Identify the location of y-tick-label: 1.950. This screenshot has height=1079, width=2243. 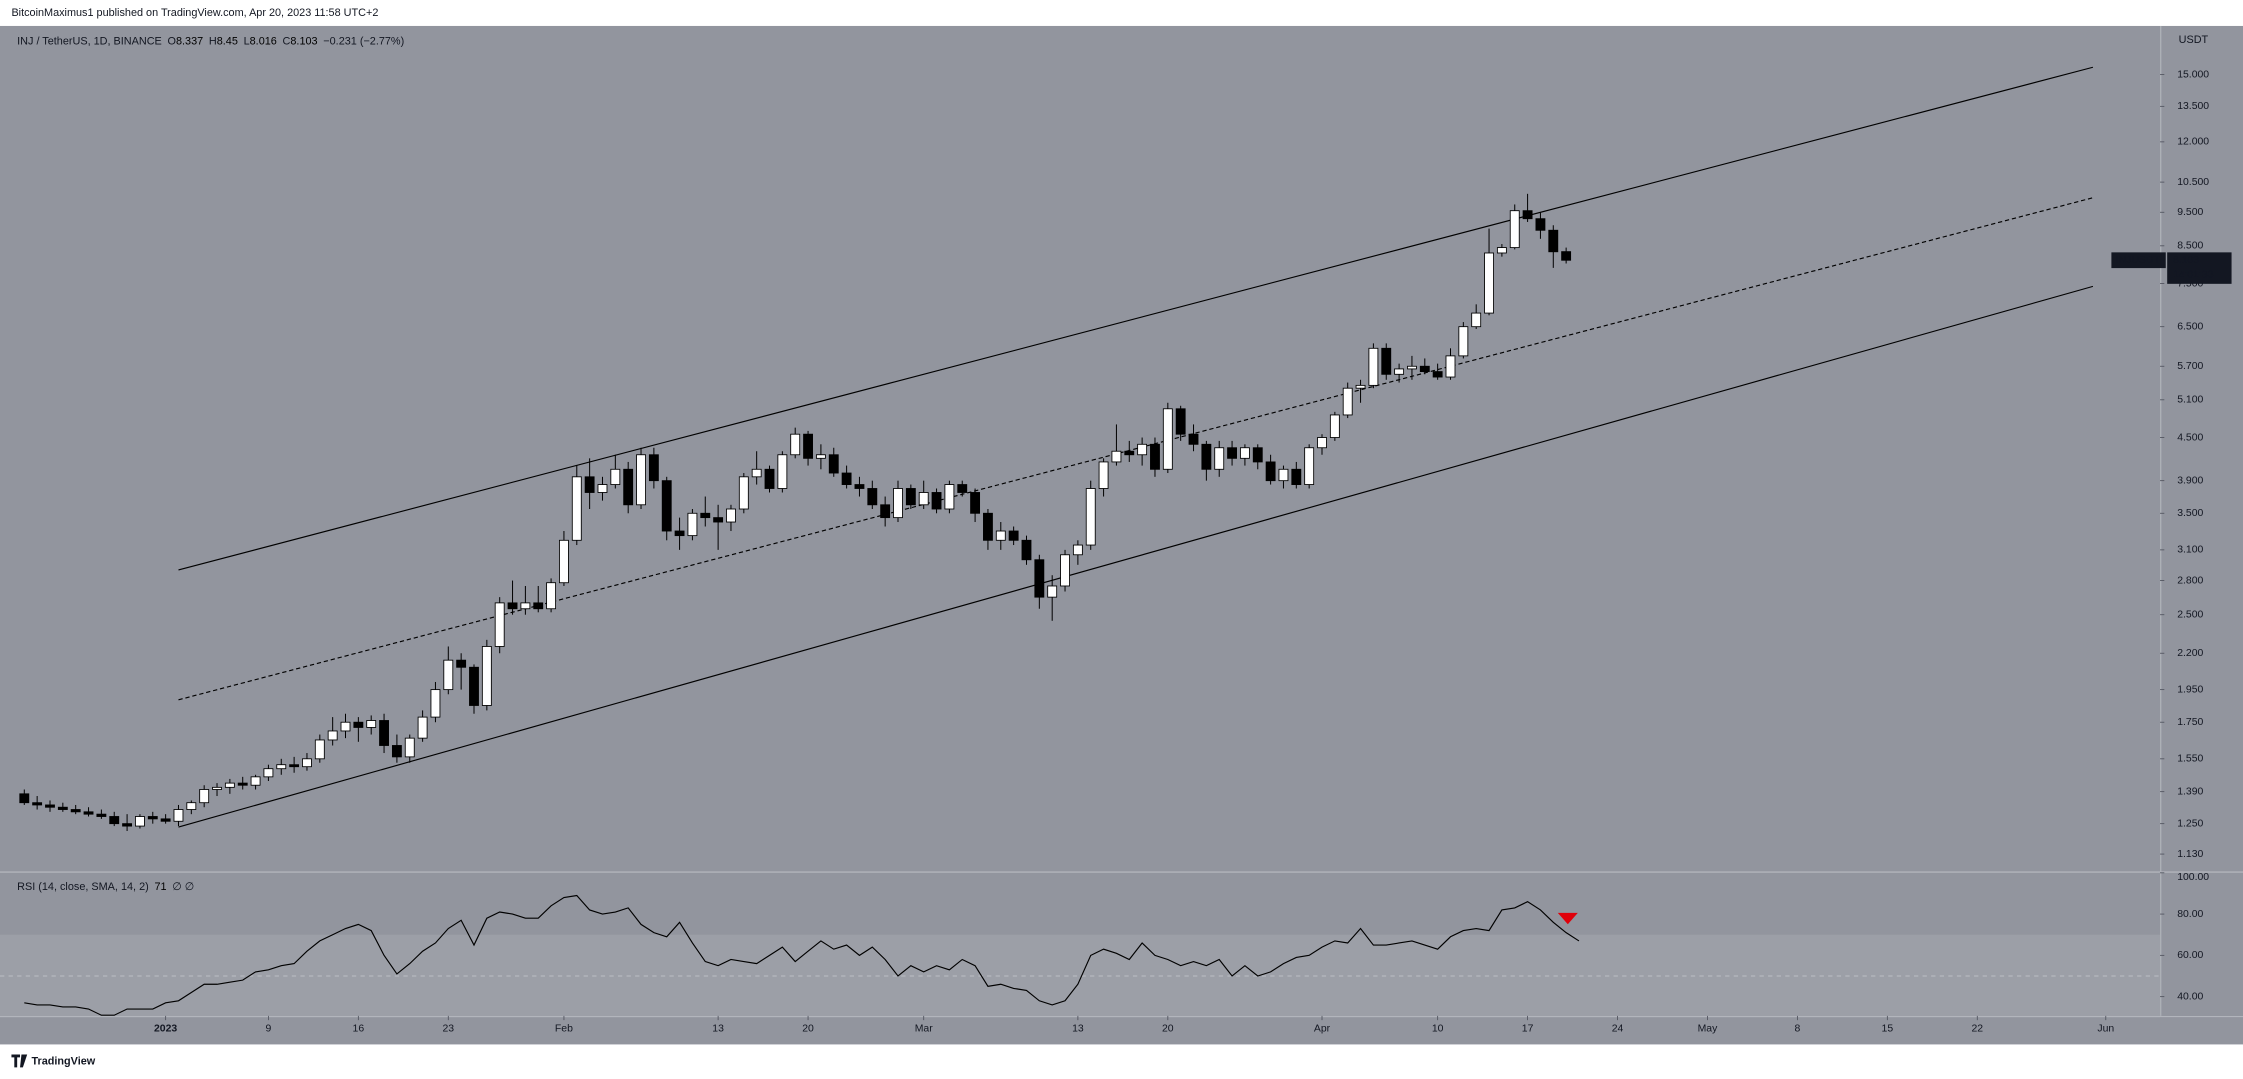
(2190, 689).